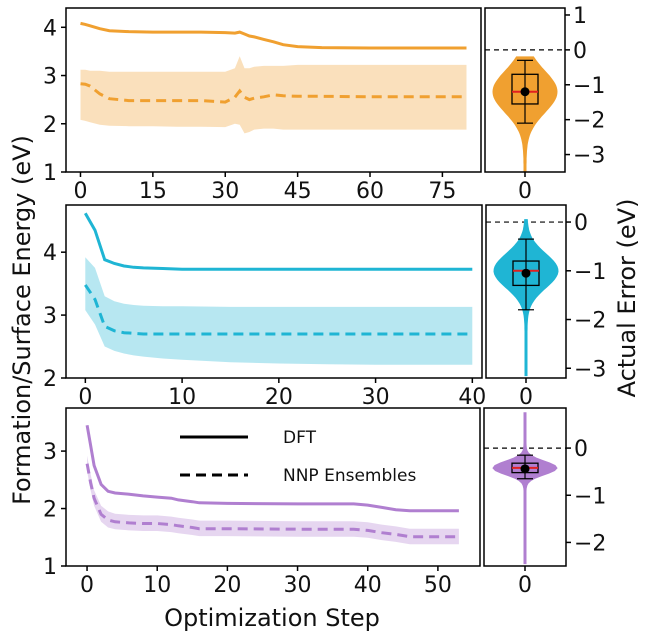 The image size is (646, 633). I want to click on top-x-tick-label: 60, so click(370, 191).